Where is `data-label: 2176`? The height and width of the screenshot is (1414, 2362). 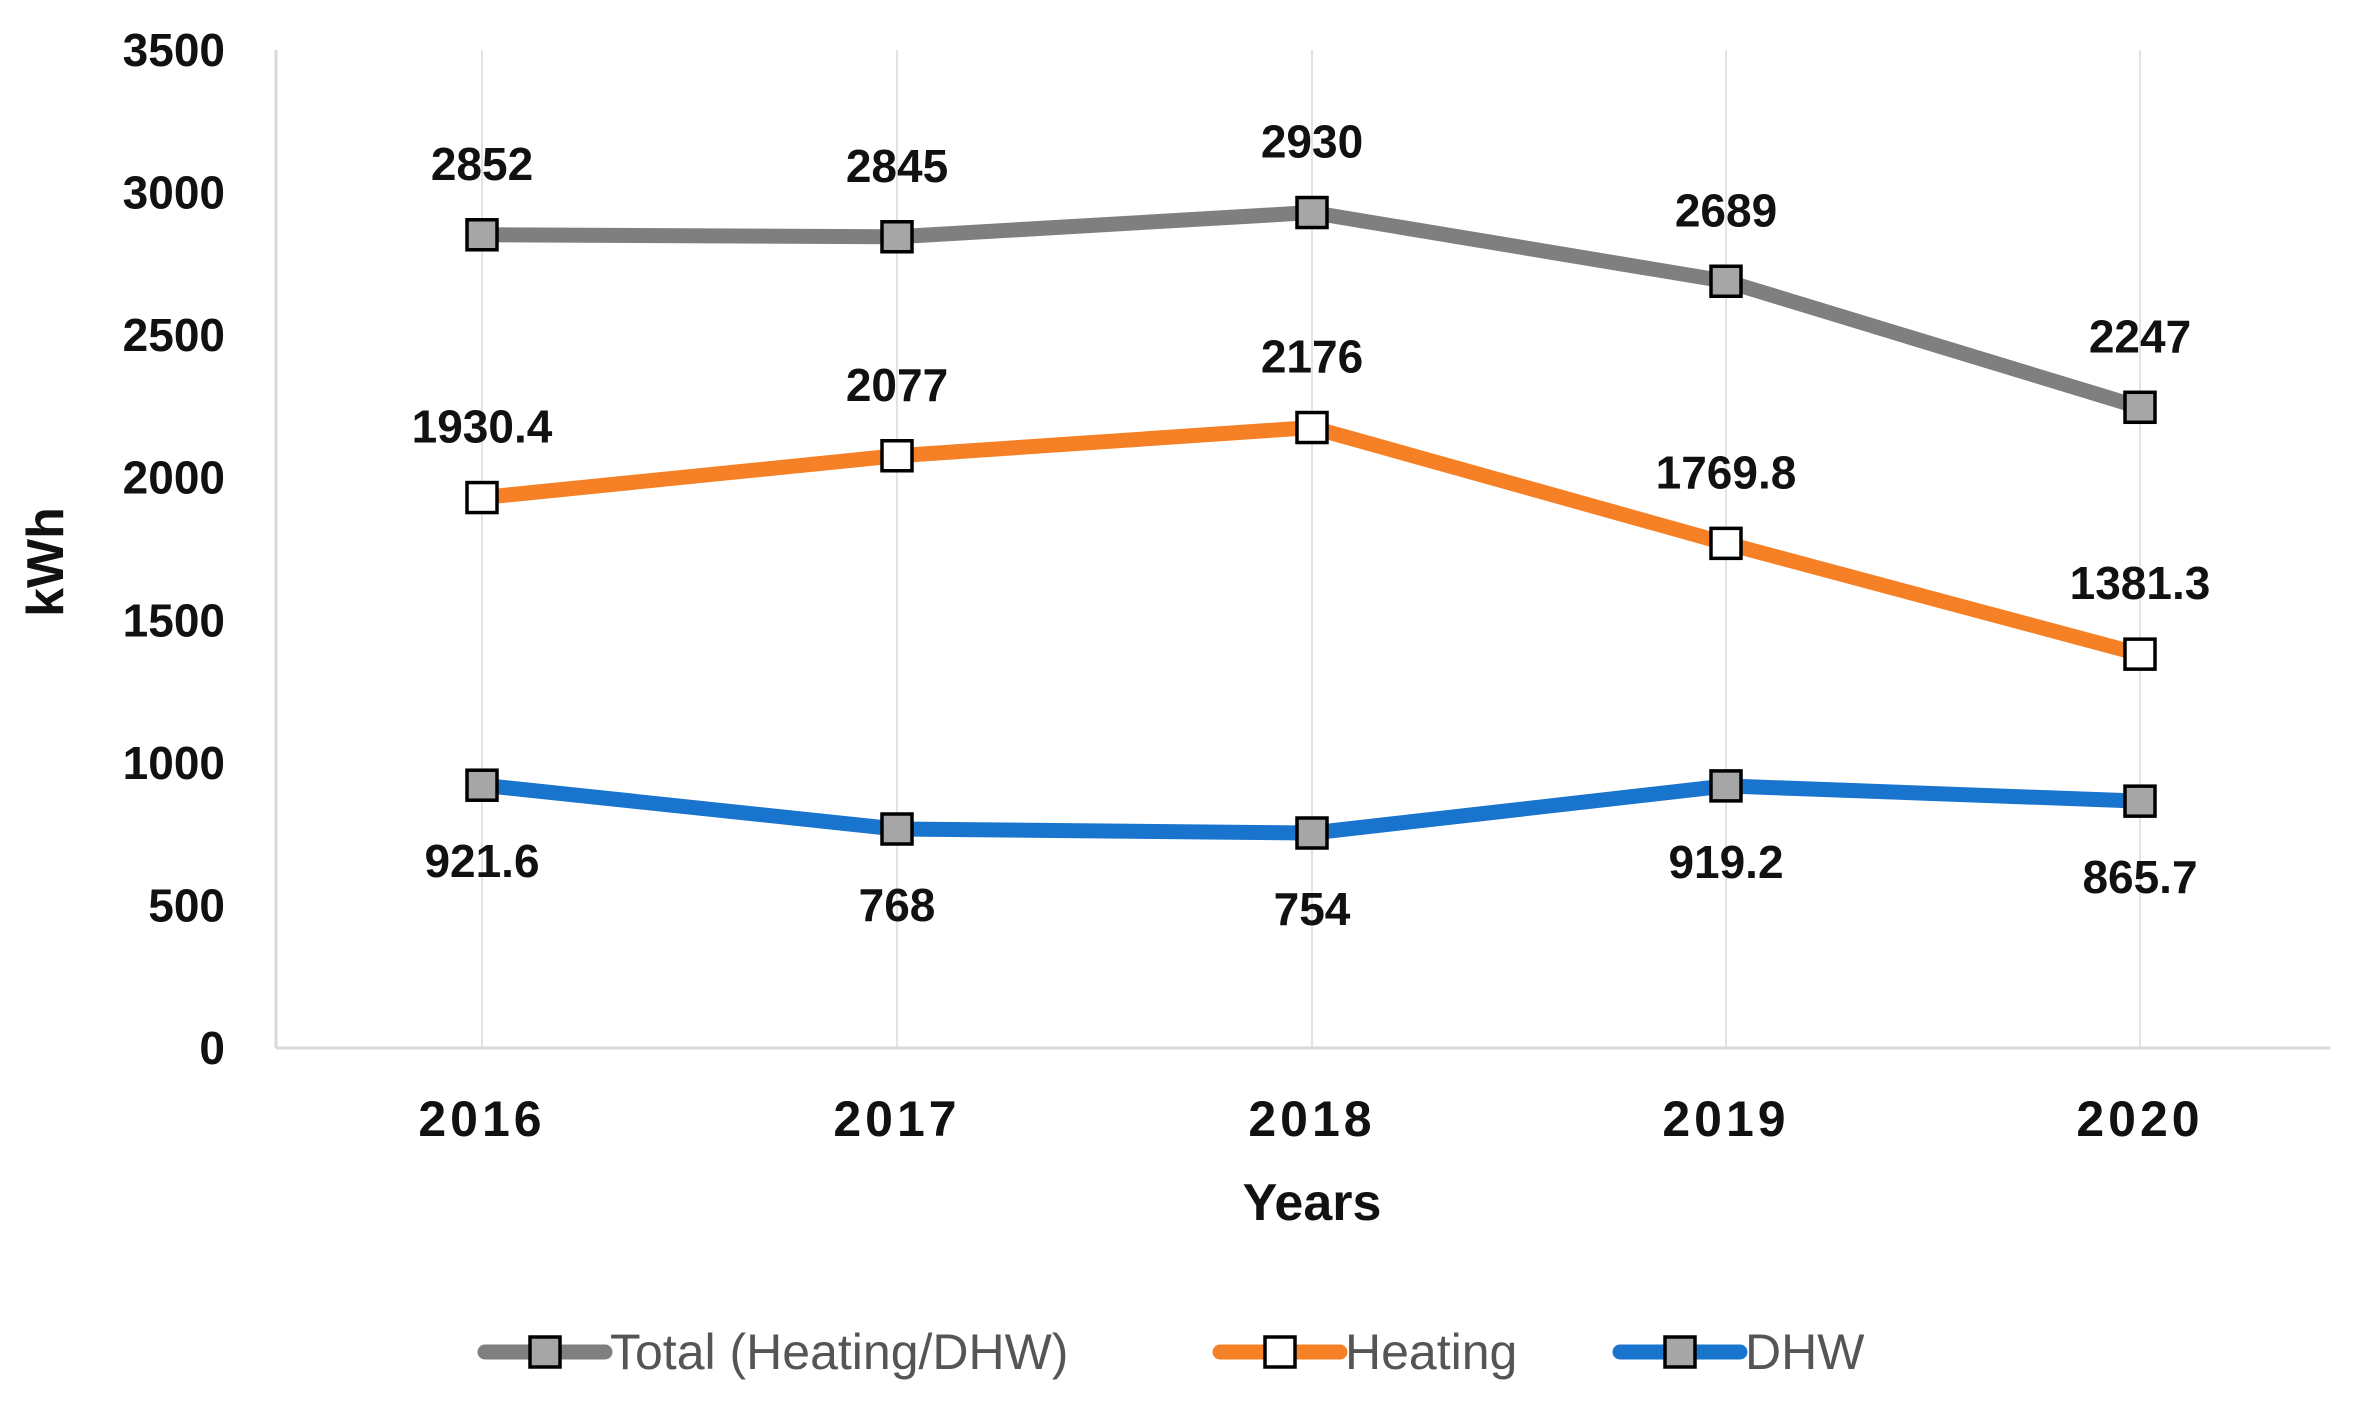 data-label: 2176 is located at coordinates (1312, 357).